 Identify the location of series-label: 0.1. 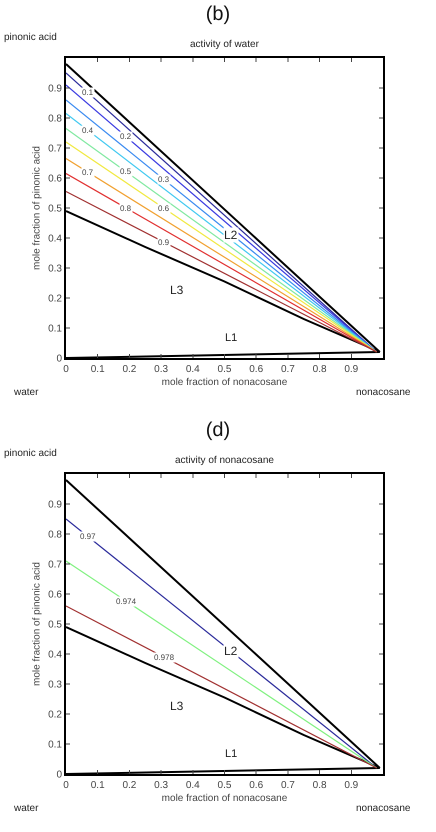
(88, 92).